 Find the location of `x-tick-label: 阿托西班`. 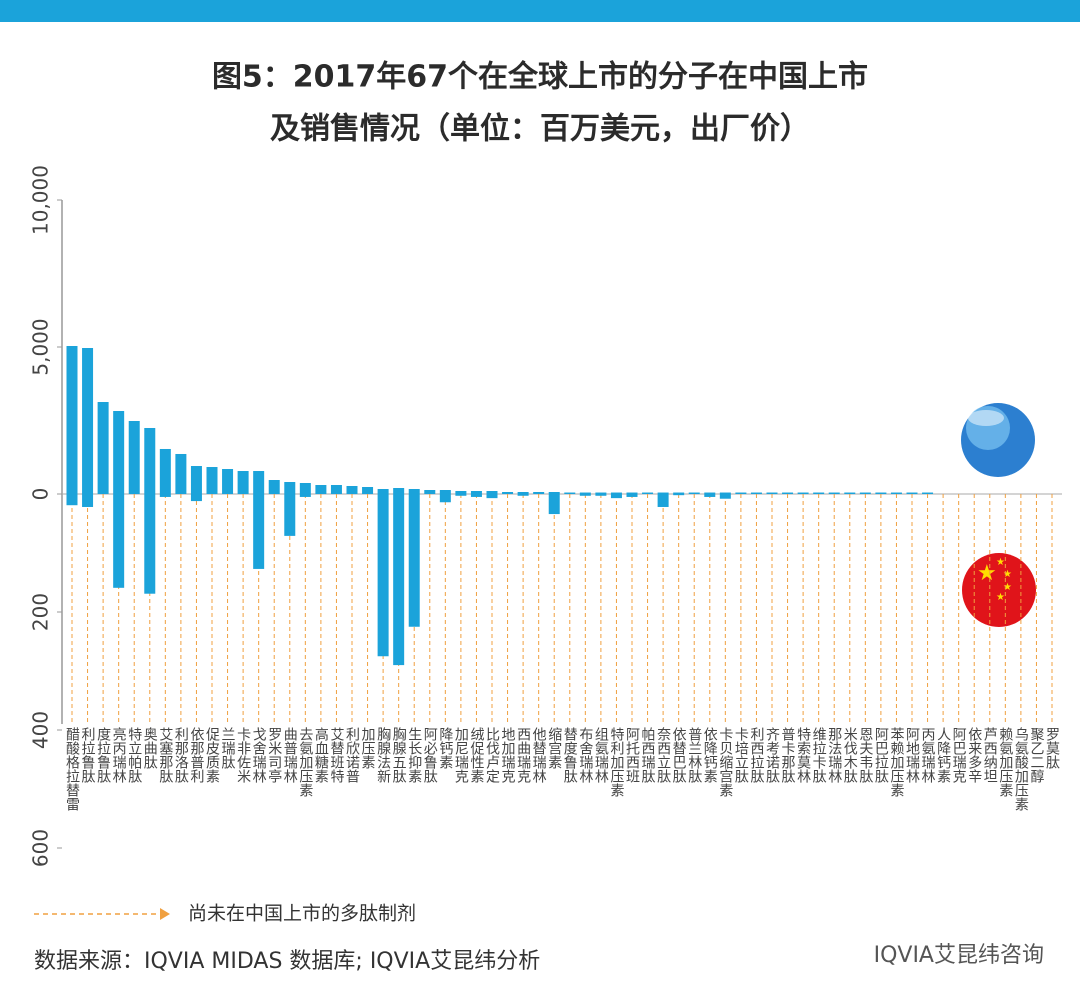

x-tick-label: 阿托西班 is located at coordinates (632, 755).